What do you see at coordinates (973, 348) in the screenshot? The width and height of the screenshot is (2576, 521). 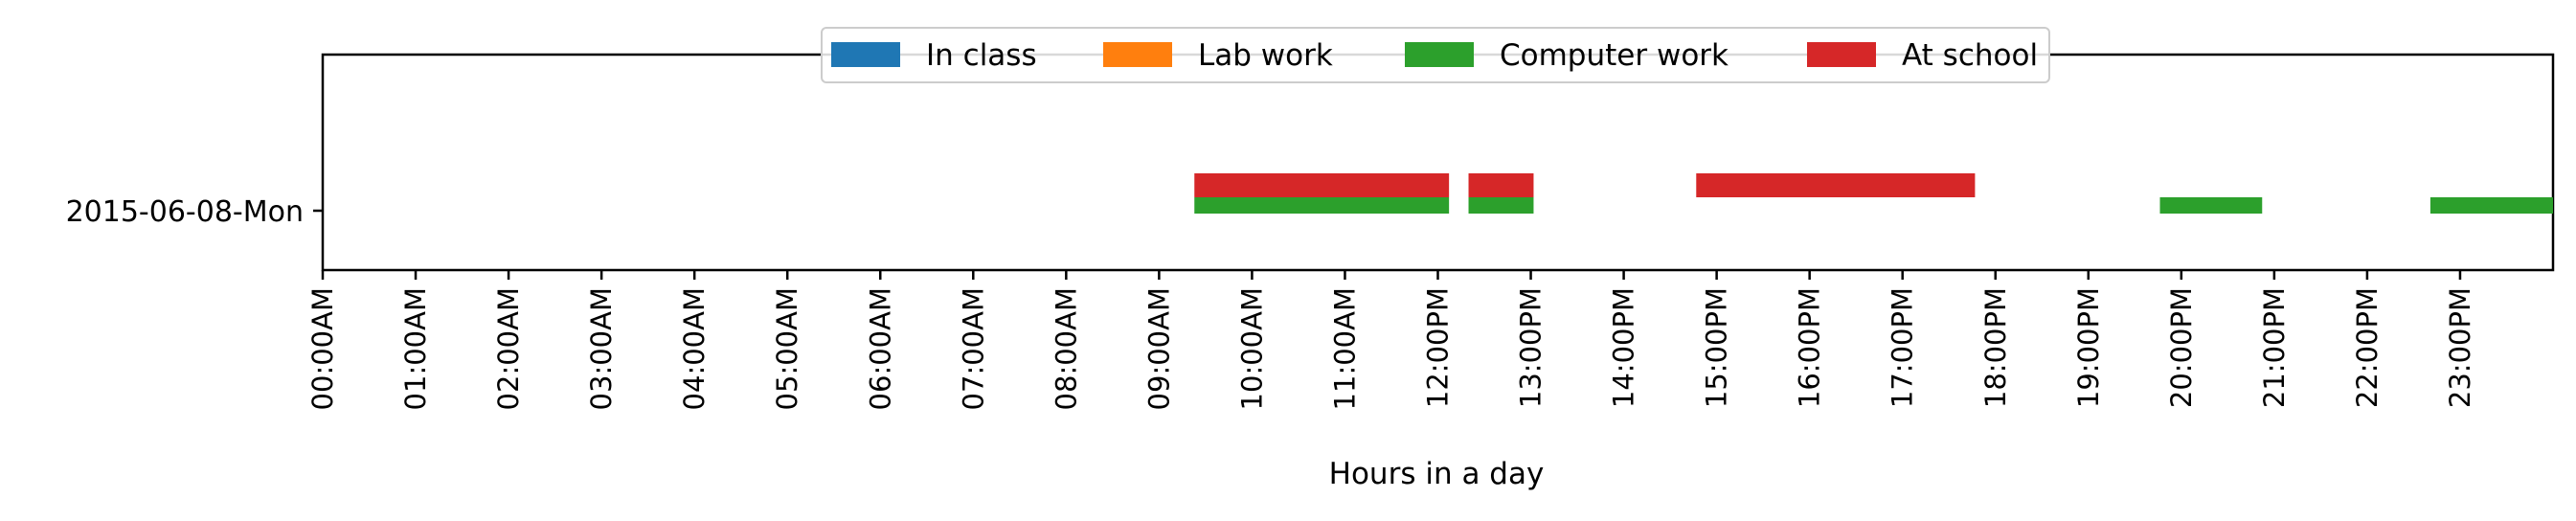 I see `x-tick-label: 07:00AM` at bounding box center [973, 348].